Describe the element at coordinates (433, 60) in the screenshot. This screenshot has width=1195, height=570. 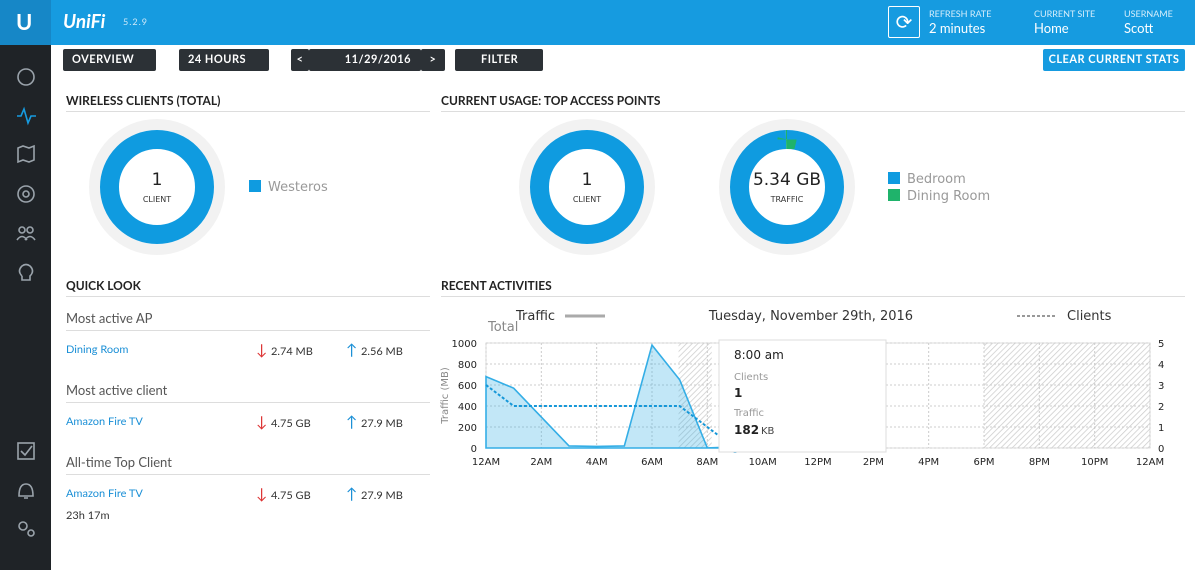
I see `next-button: >` at that location.